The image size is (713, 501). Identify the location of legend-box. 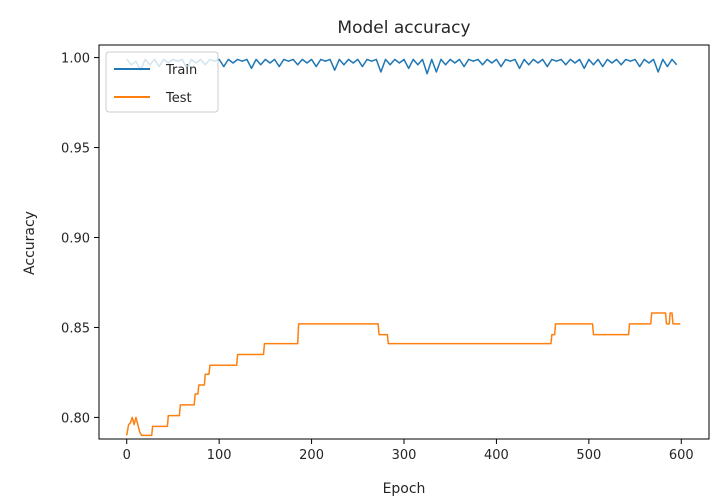
(162, 82).